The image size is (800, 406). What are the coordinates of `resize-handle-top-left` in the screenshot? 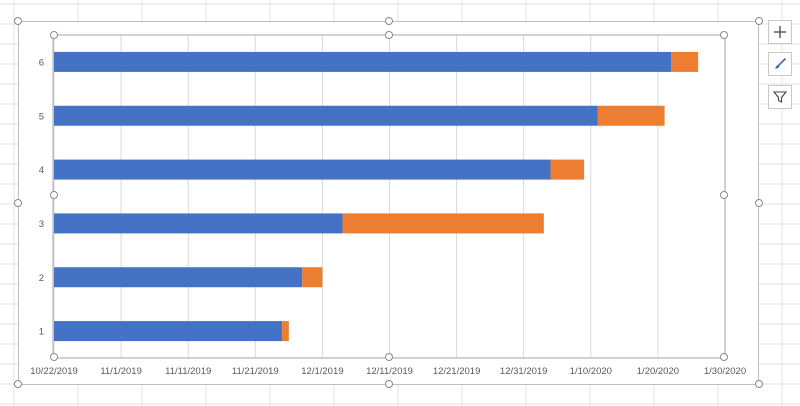 It's located at (18, 21).